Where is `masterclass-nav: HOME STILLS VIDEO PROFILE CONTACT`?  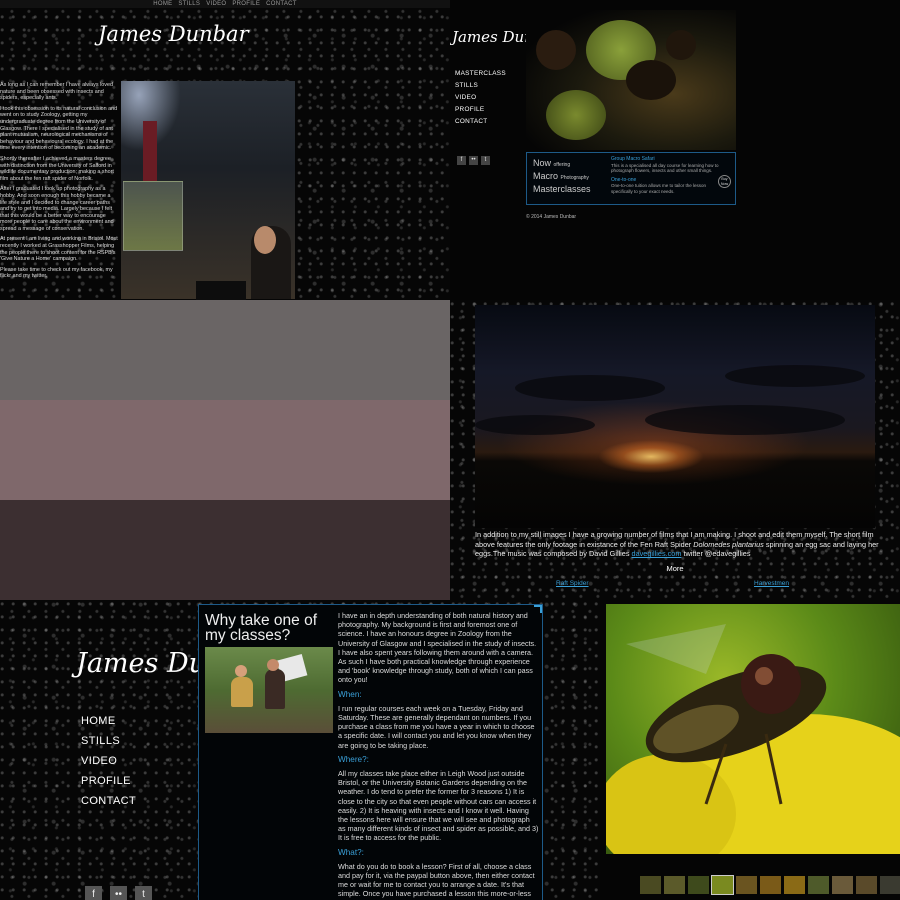
masterclass-nav: HOME STILLS VIDEO PROFILE CONTACT is located at coordinates (108, 761).